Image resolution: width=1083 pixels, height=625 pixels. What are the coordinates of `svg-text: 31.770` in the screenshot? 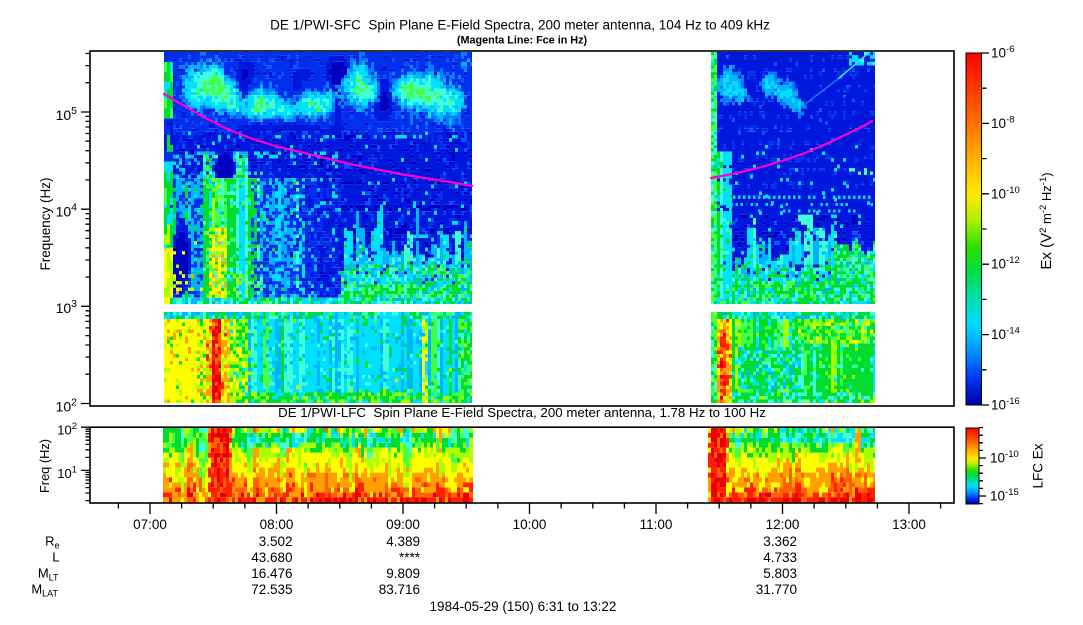 It's located at (776, 589).